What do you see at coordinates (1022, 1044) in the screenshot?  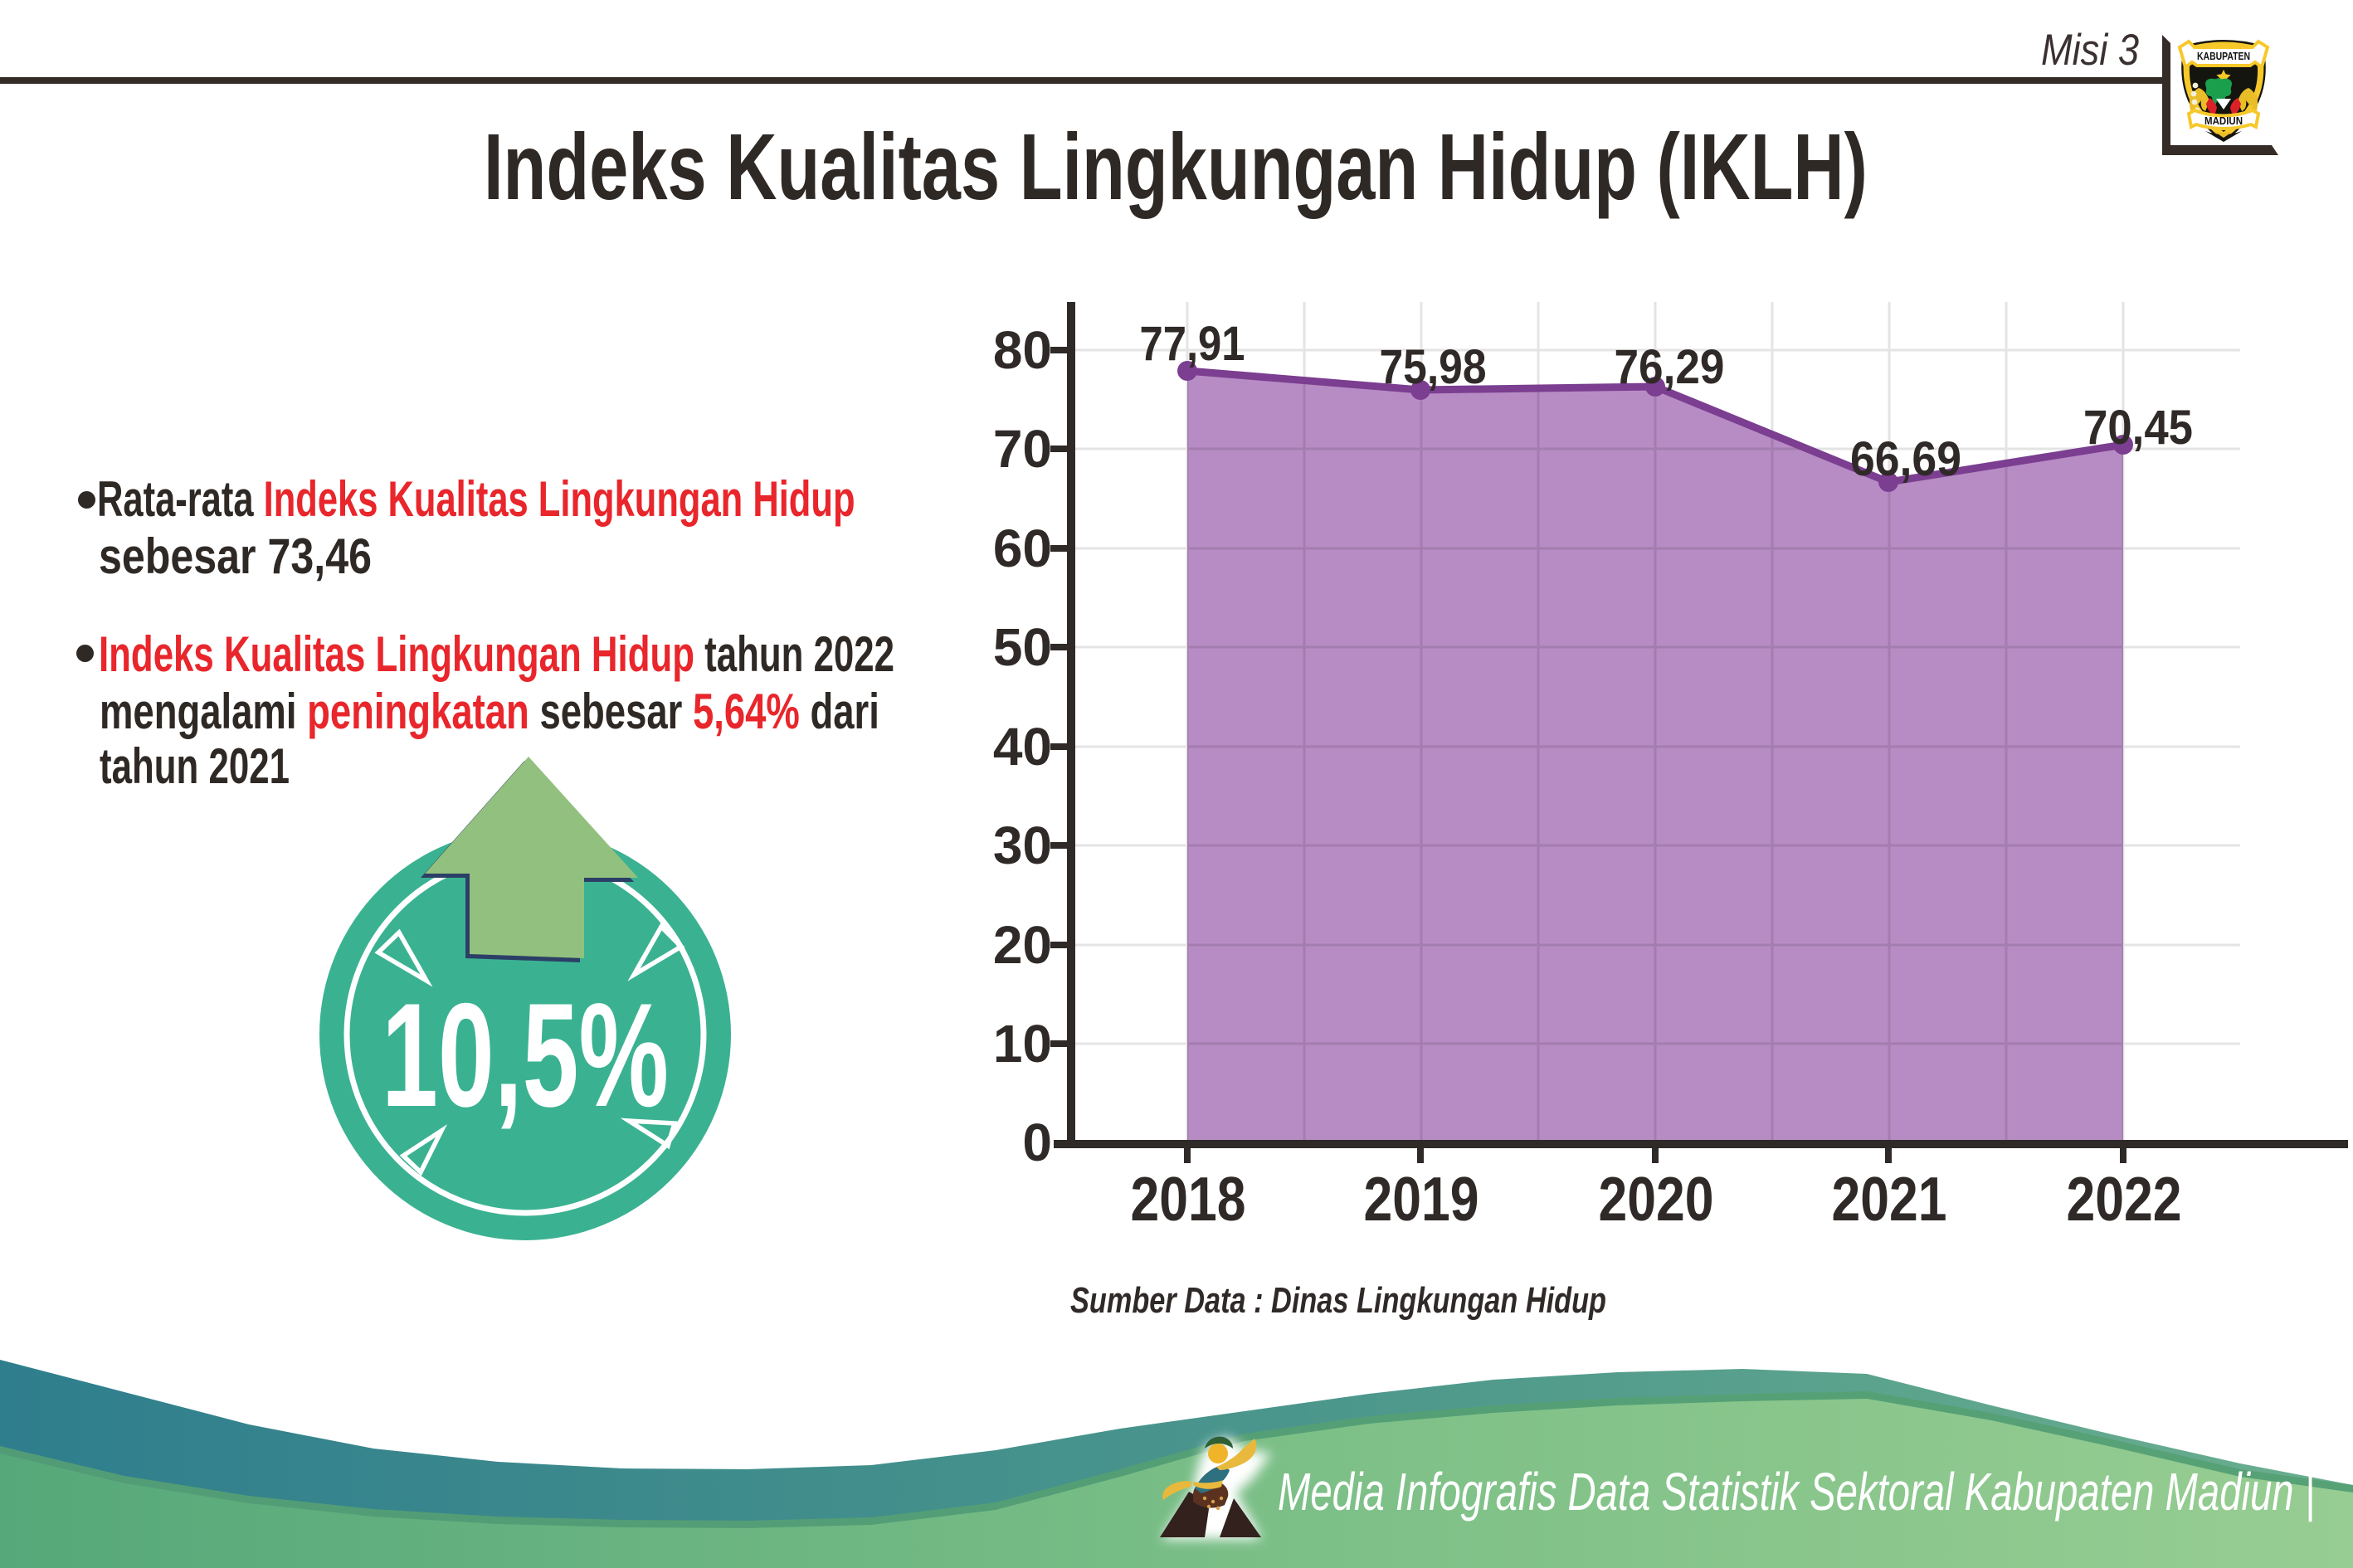 I see `svg-text: 10` at bounding box center [1022, 1044].